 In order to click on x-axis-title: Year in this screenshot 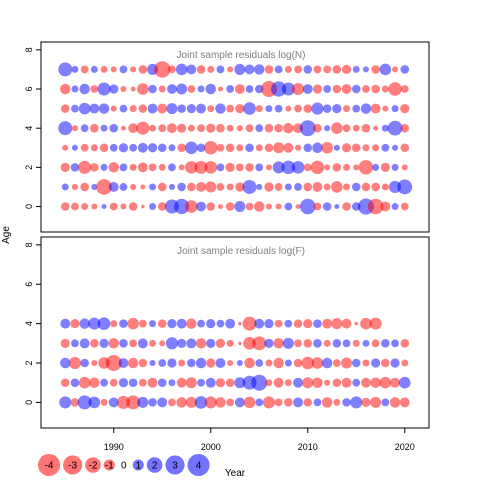, I will do `click(235, 473)`.